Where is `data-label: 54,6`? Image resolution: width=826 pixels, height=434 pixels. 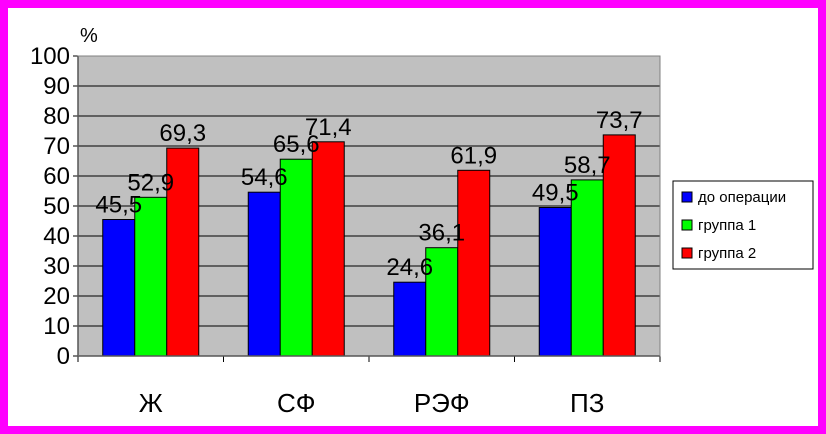
data-label: 54,6 is located at coordinates (264, 177).